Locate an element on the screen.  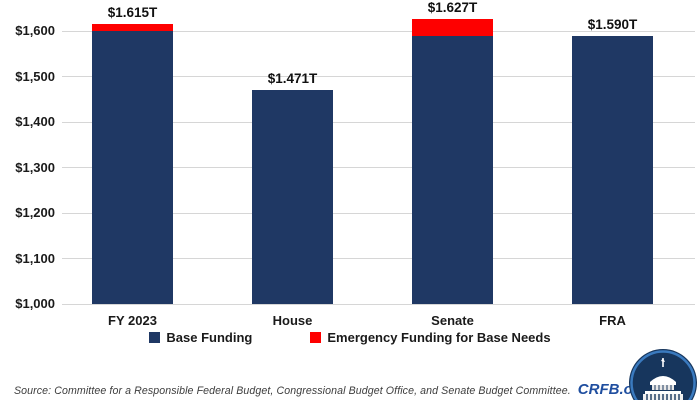
y-axis-tick-label: $1,300 is located at coordinates (35, 167).